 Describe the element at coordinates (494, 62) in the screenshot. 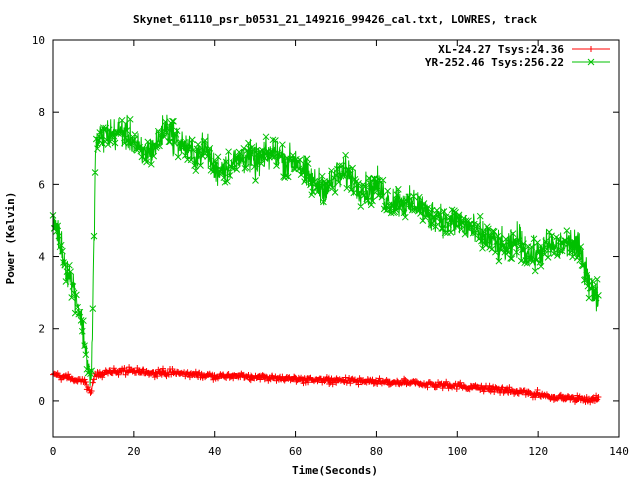

I see `legend-label-yr: YR-252.46 Tsys:256.22` at that location.